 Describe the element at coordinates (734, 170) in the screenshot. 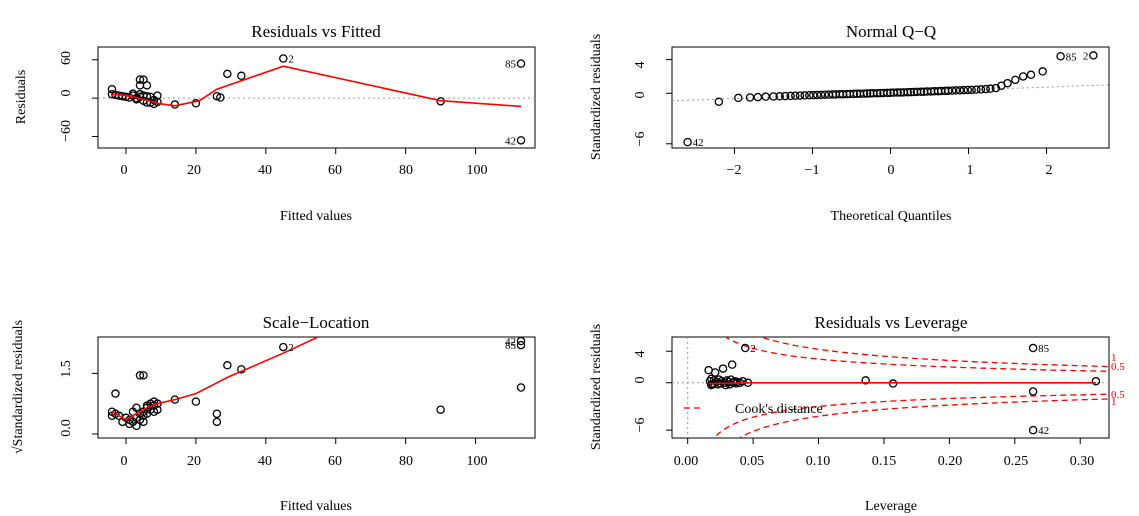

I see `x-tick-label: −2` at that location.